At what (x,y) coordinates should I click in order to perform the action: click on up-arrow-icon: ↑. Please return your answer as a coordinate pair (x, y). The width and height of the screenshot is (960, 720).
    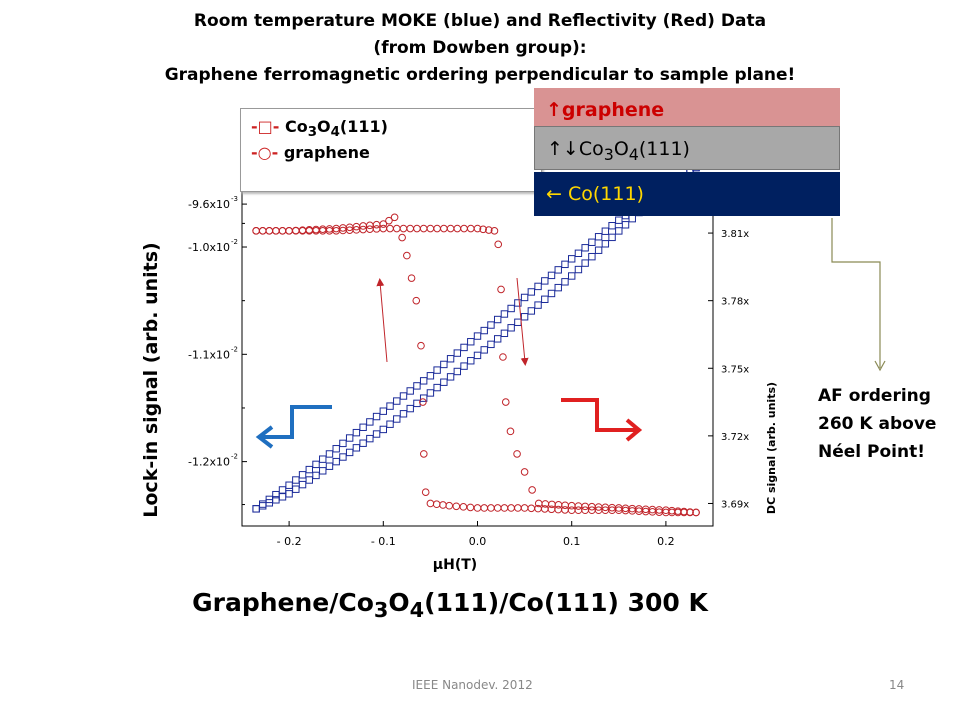
    Looking at the image, I should click on (554, 110).